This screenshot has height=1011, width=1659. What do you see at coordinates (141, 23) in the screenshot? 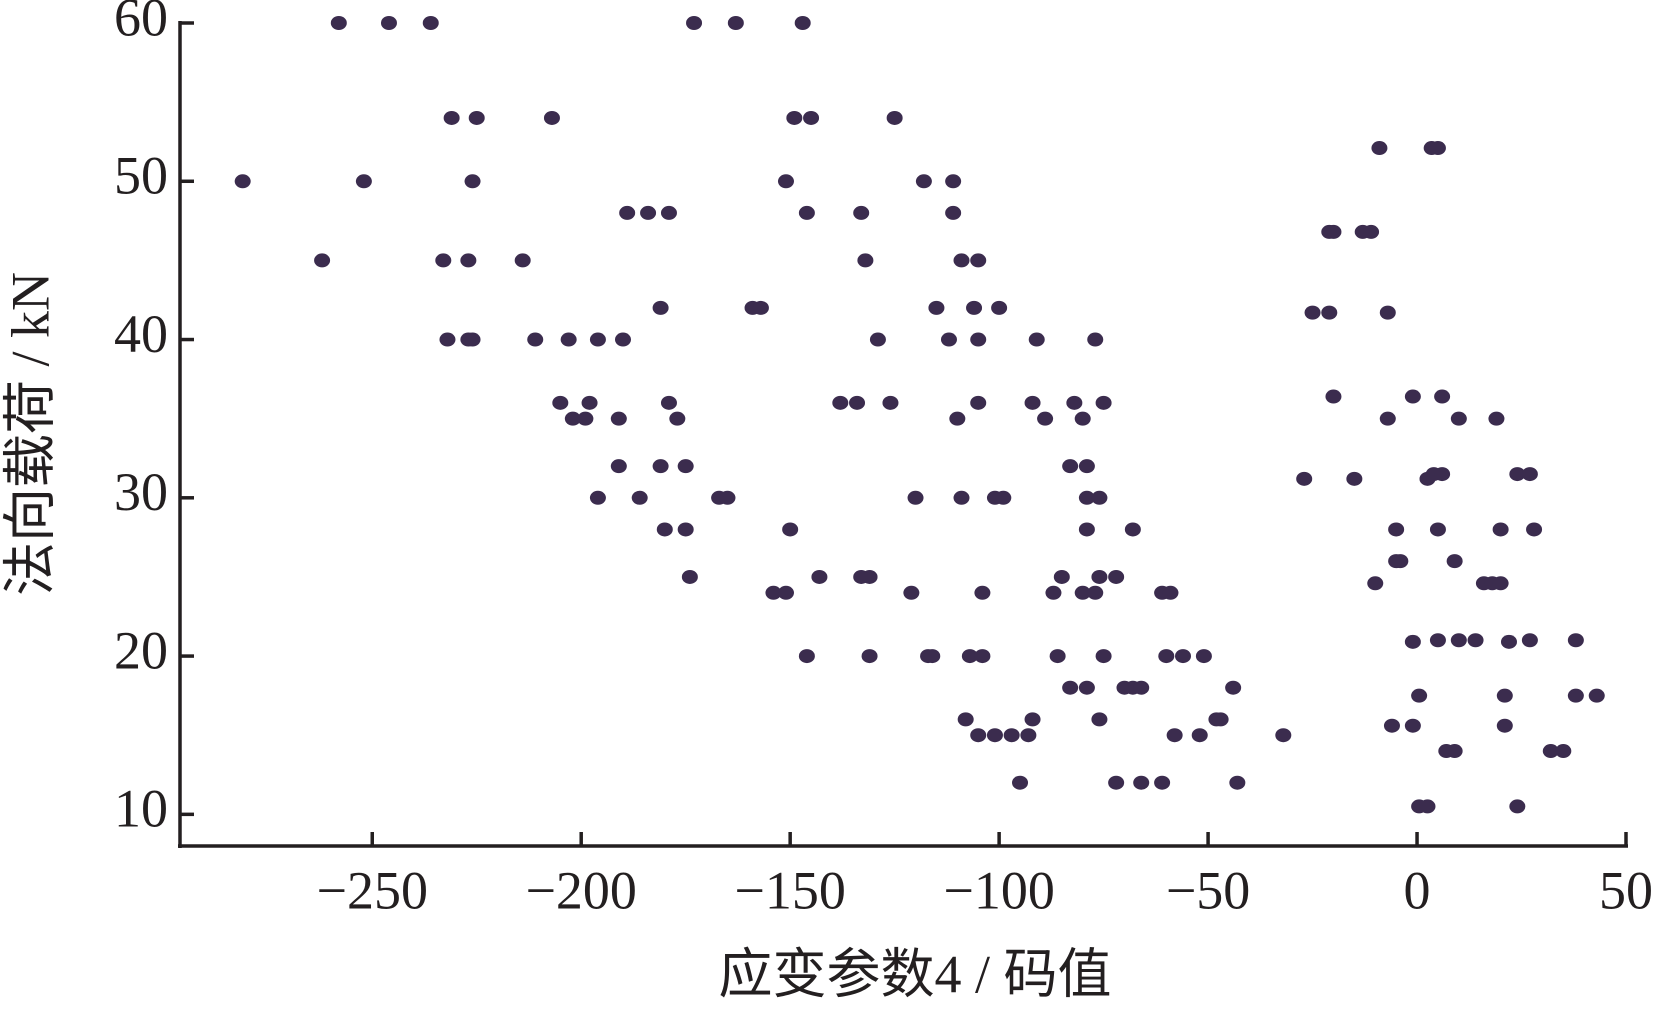
I see `y-tick-label: 60` at bounding box center [141, 23].